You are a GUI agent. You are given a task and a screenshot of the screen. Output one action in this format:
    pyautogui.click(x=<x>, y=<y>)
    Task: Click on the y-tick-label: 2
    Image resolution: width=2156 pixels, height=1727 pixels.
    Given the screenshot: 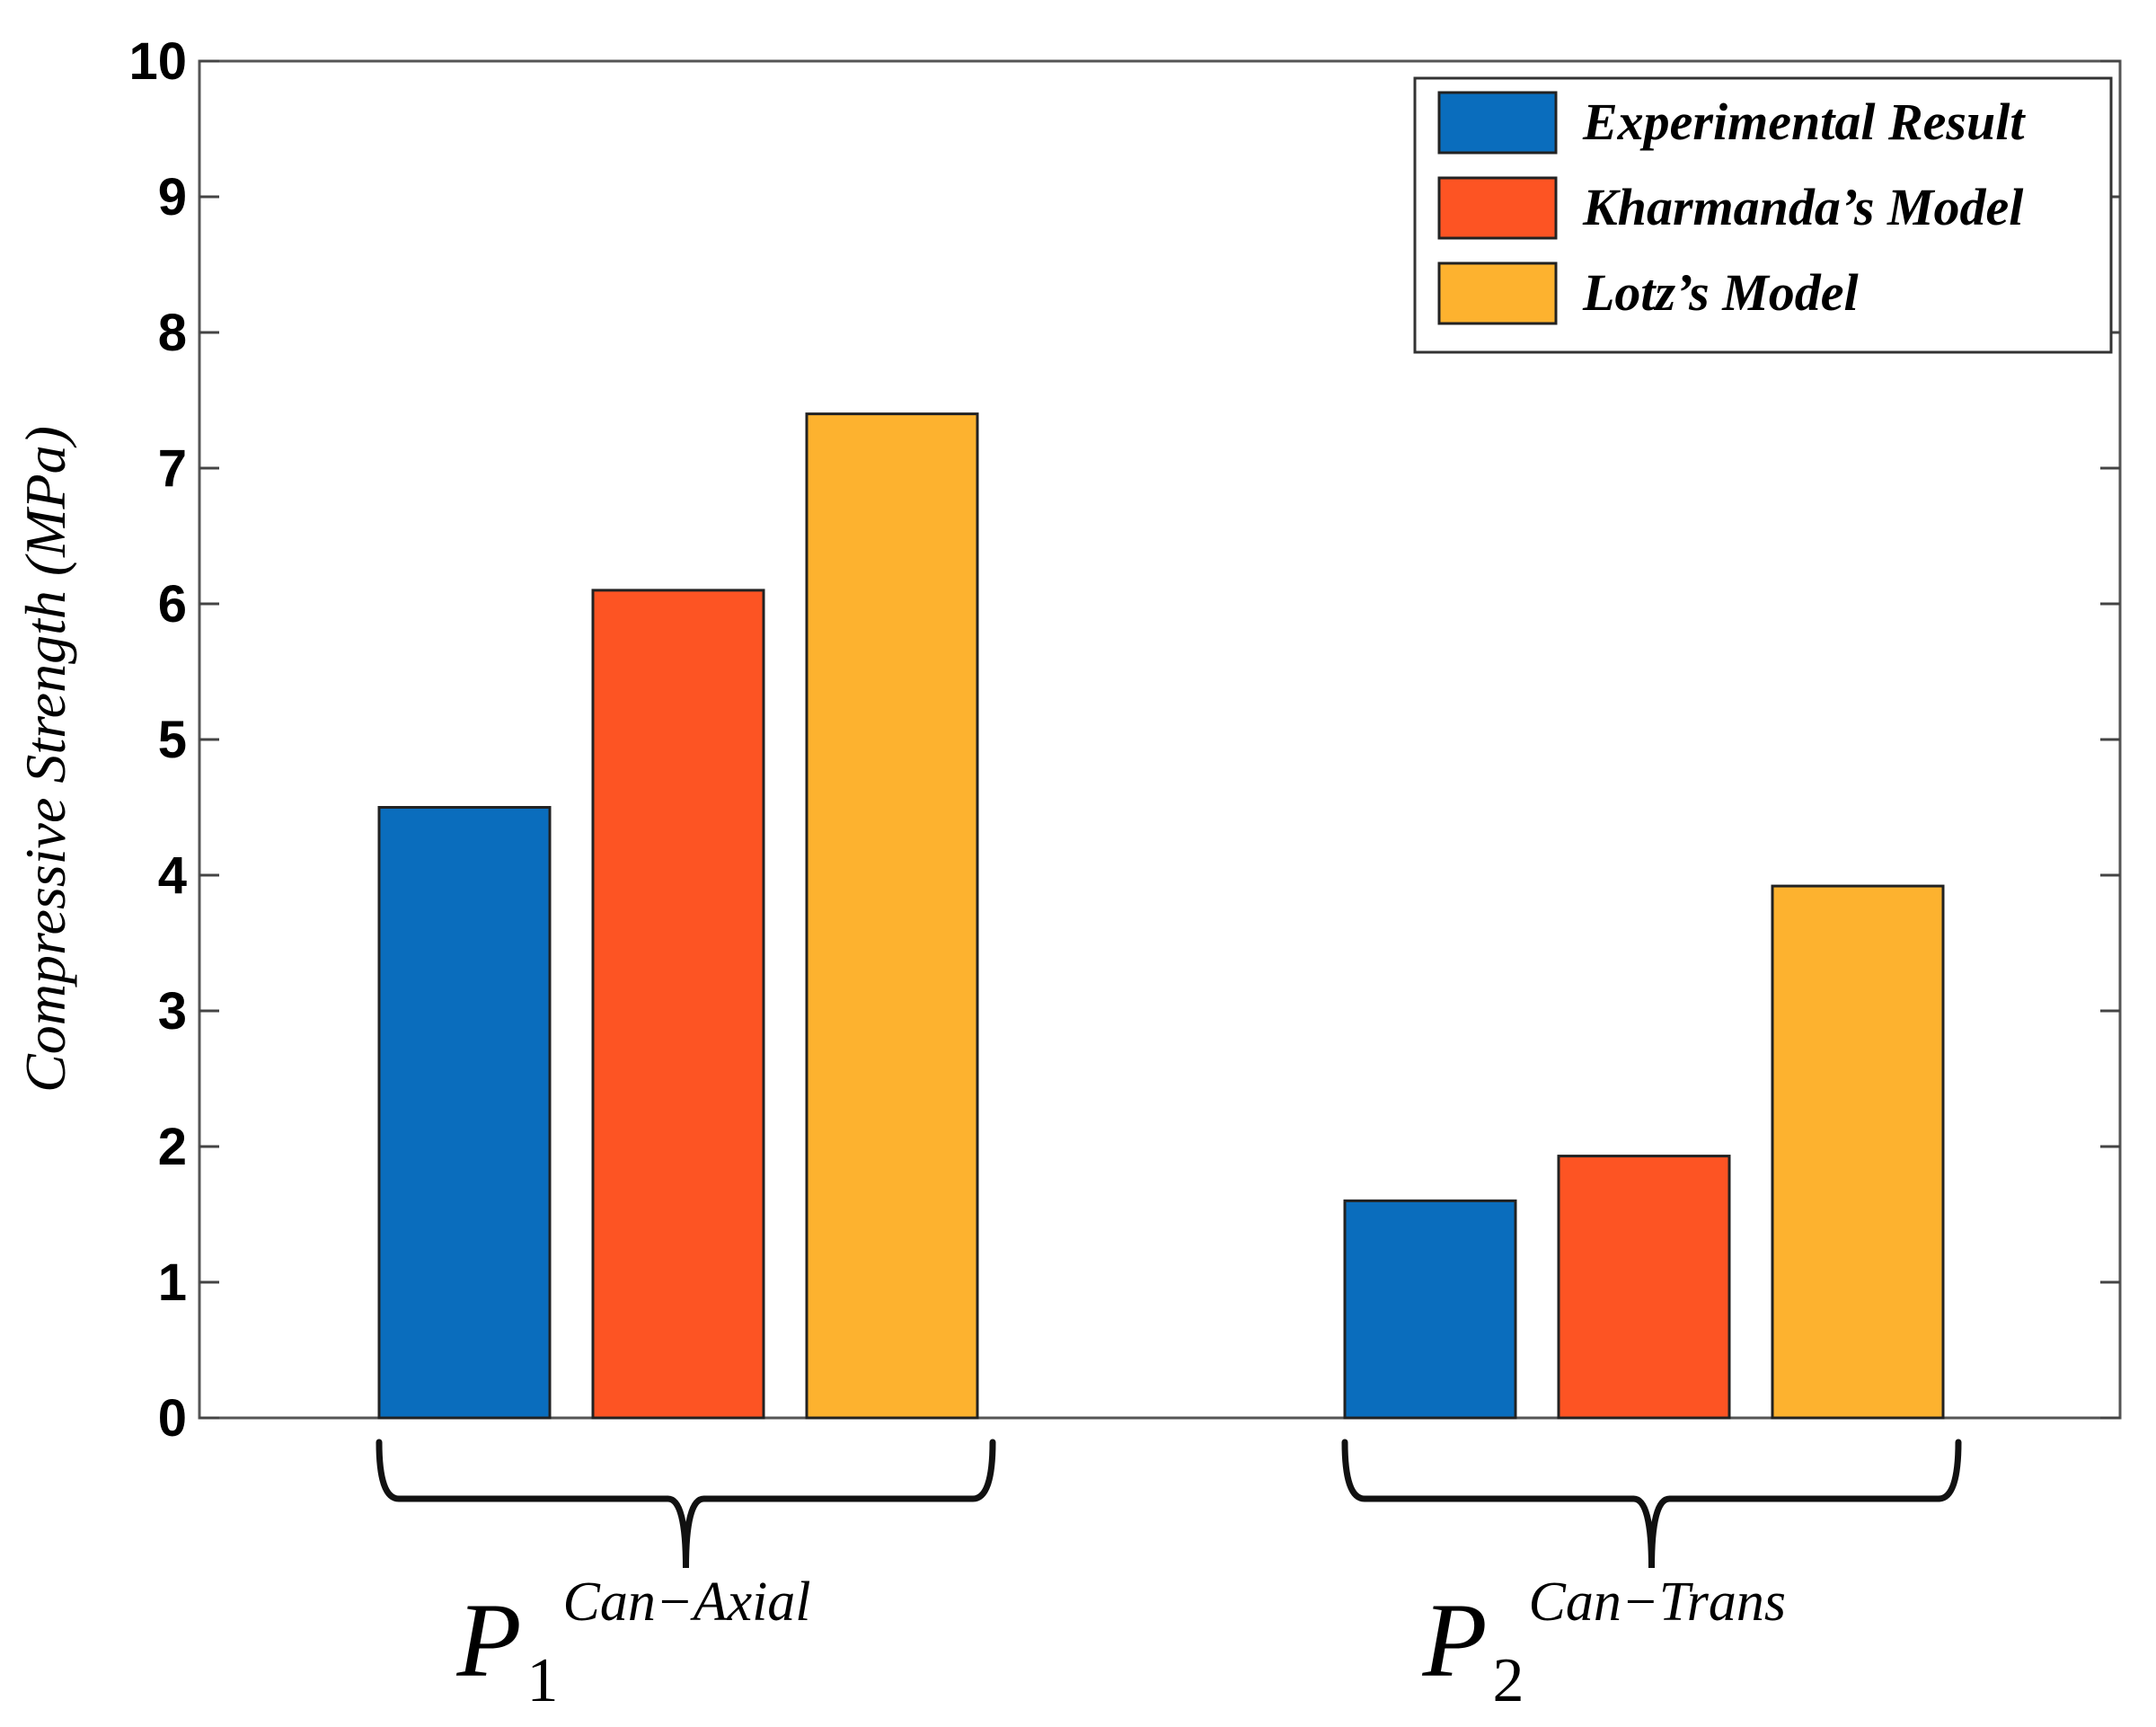 What is the action you would take?
    pyautogui.click(x=172, y=1147)
    